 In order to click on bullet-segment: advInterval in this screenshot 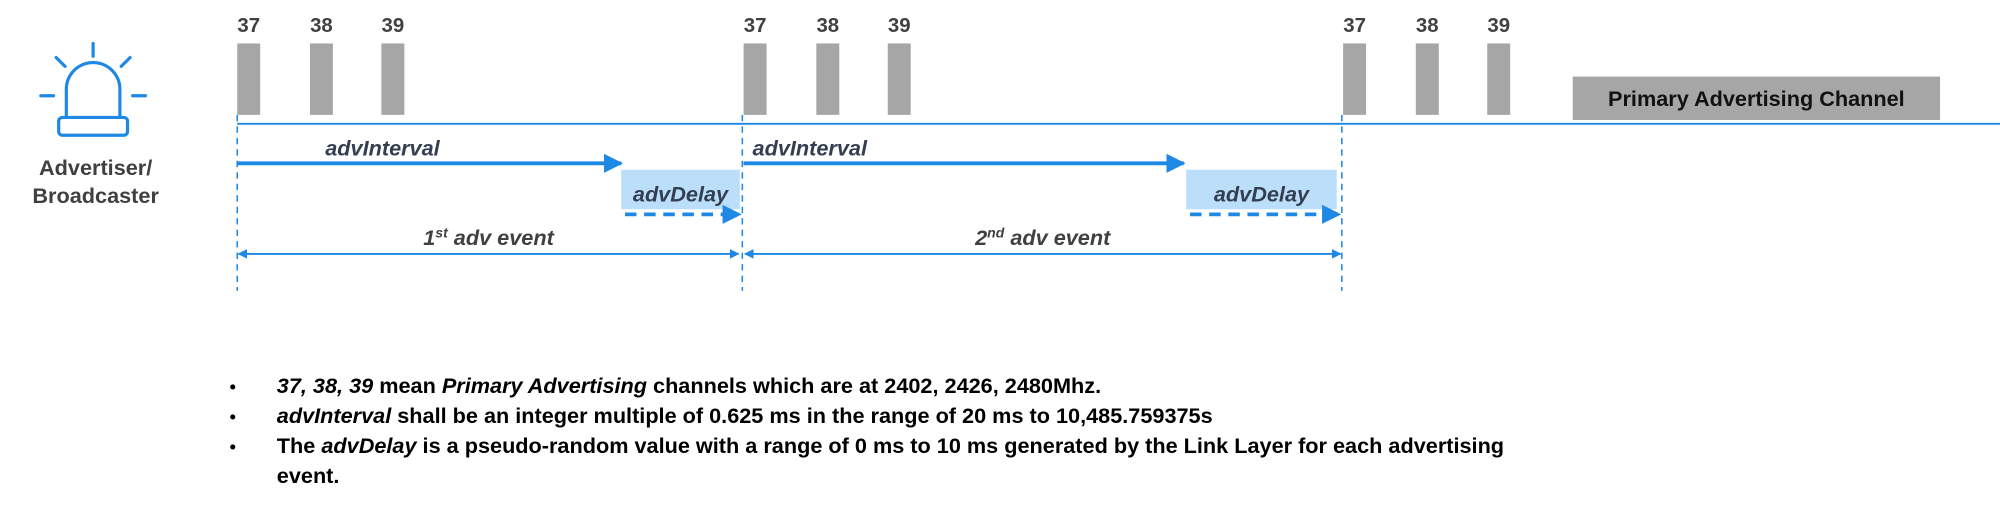, I will do `click(334, 415)`.